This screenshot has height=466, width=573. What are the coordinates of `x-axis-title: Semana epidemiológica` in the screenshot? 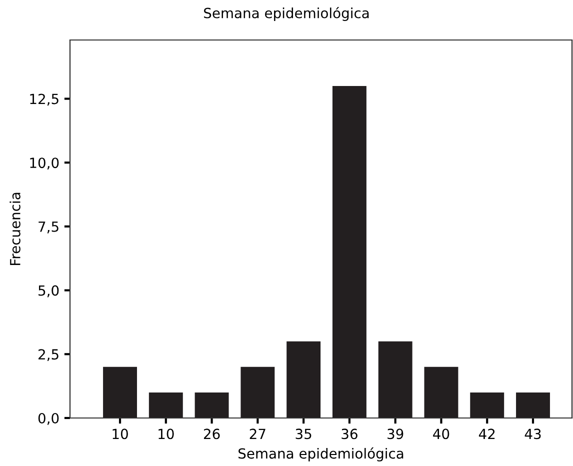 It's located at (321, 454).